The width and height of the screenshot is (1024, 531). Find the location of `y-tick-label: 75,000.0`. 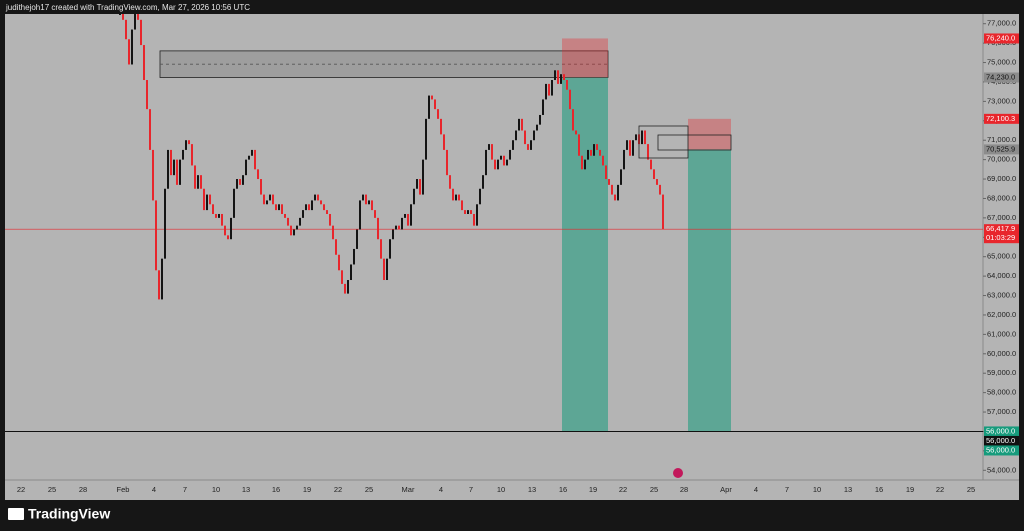

y-tick-label: 75,000.0 is located at coordinates (1001, 62).